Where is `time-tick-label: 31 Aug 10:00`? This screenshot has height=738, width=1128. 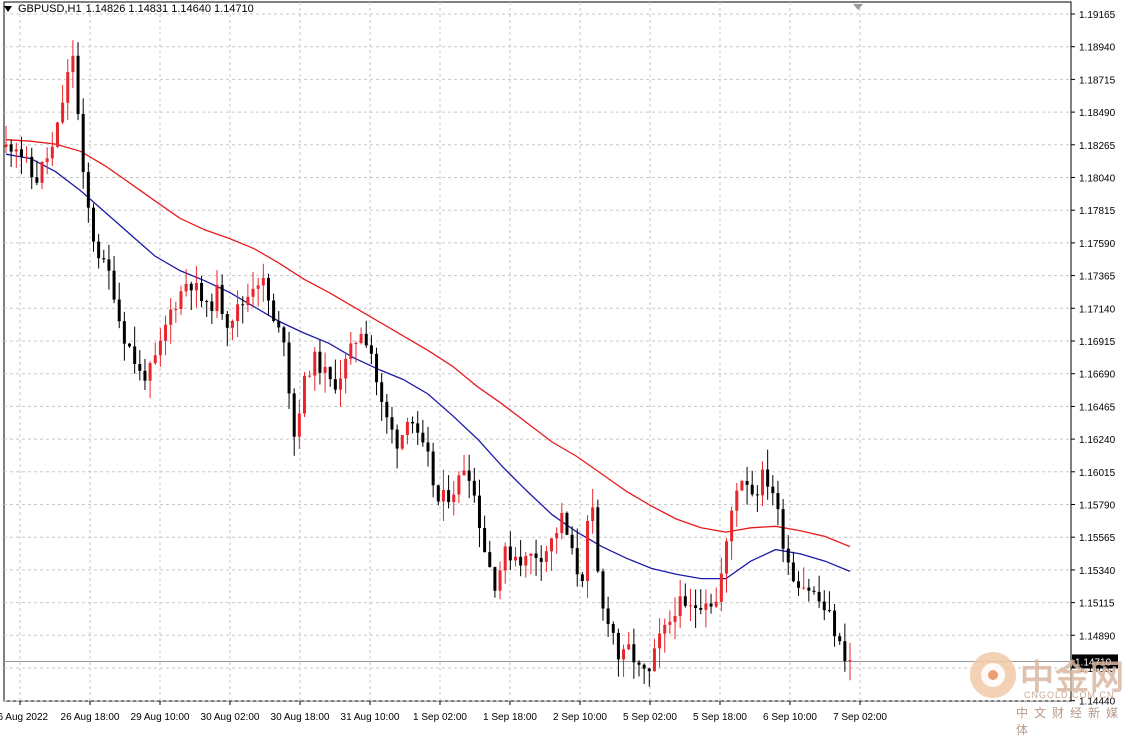
time-tick-label: 31 Aug 10:00 is located at coordinates (370, 717).